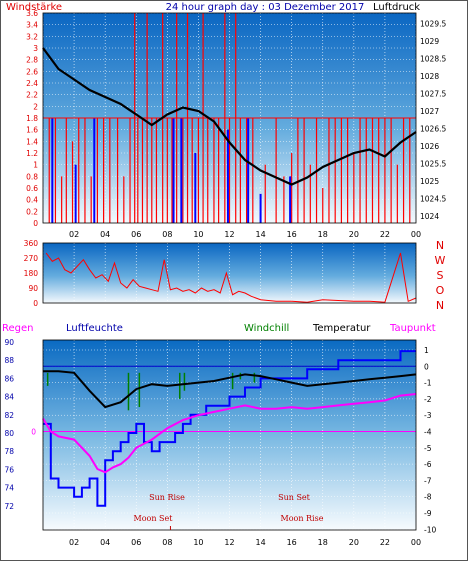  I want to click on temp-tick-label: -7, so click(428, 480).